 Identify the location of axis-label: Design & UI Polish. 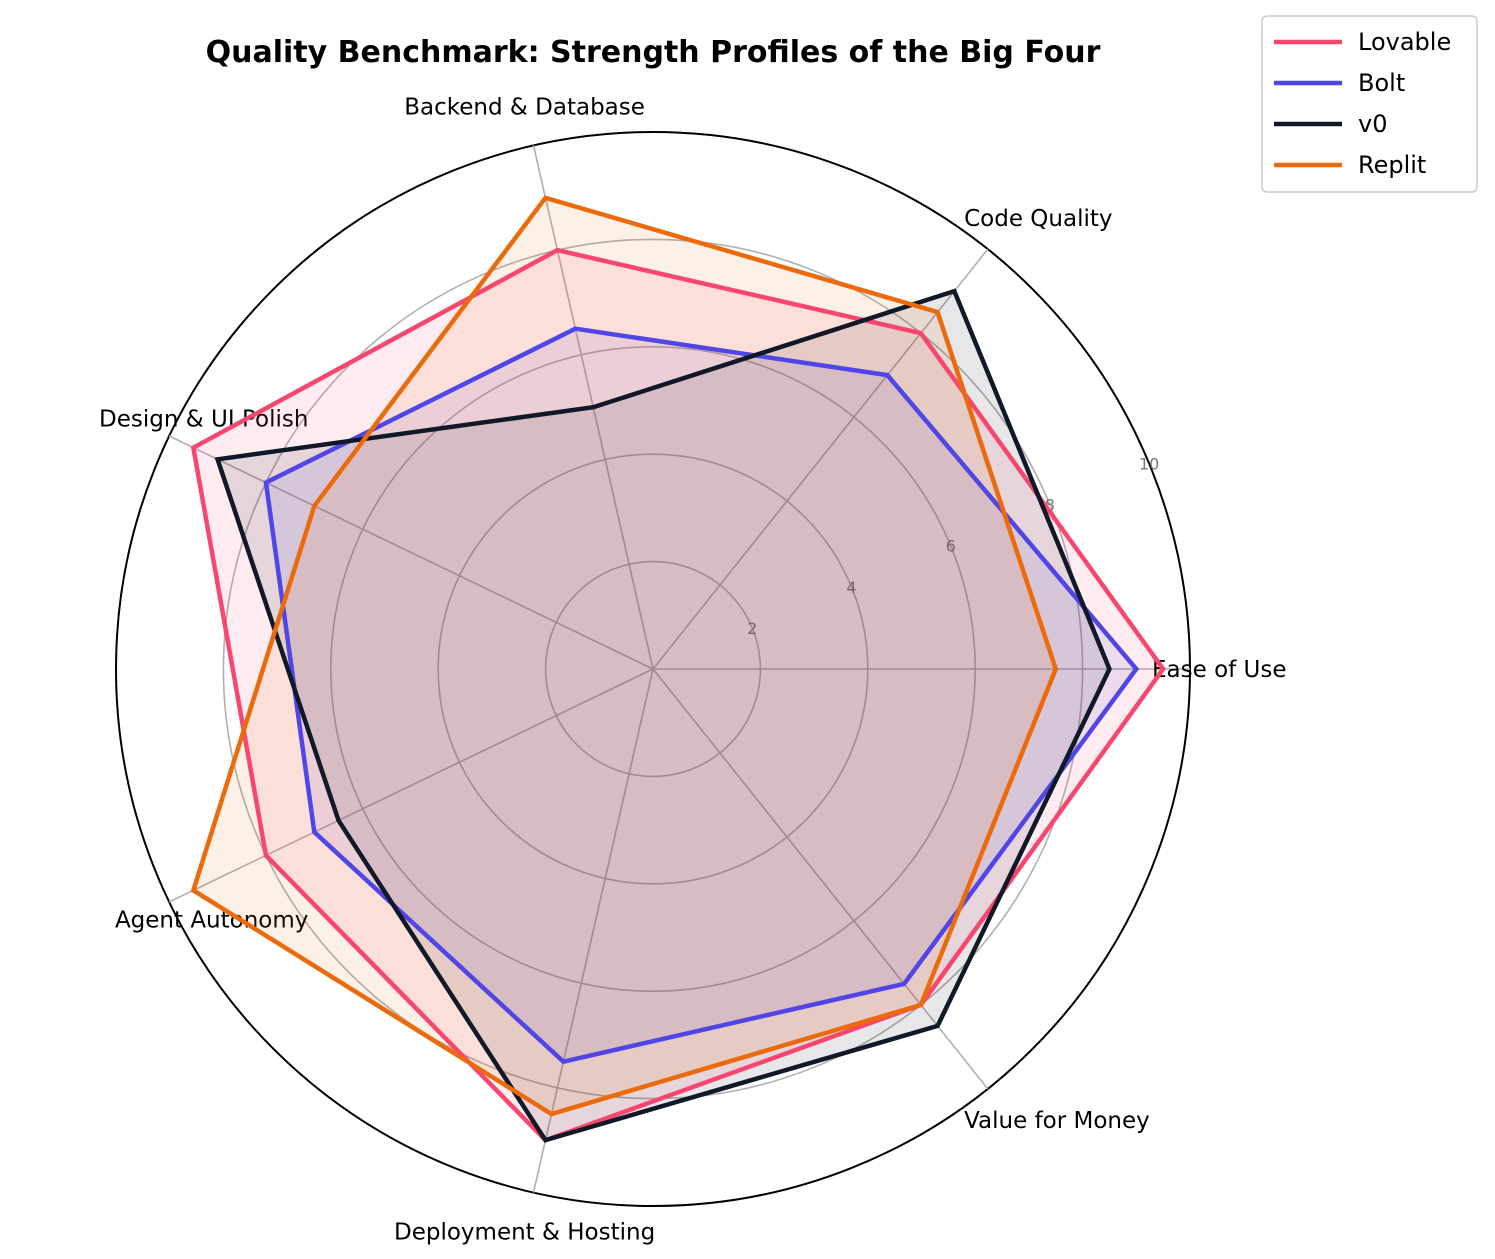
(203, 420).